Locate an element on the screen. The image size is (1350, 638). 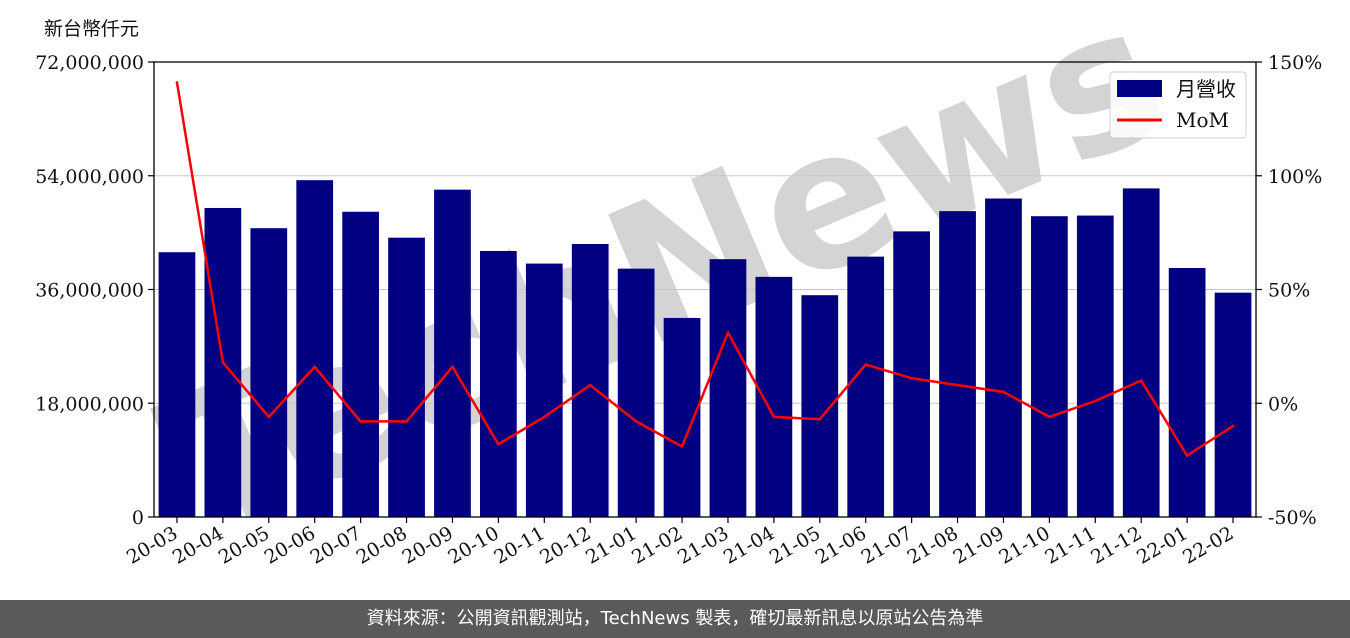
legend-swatch-revenue is located at coordinates (1139, 88).